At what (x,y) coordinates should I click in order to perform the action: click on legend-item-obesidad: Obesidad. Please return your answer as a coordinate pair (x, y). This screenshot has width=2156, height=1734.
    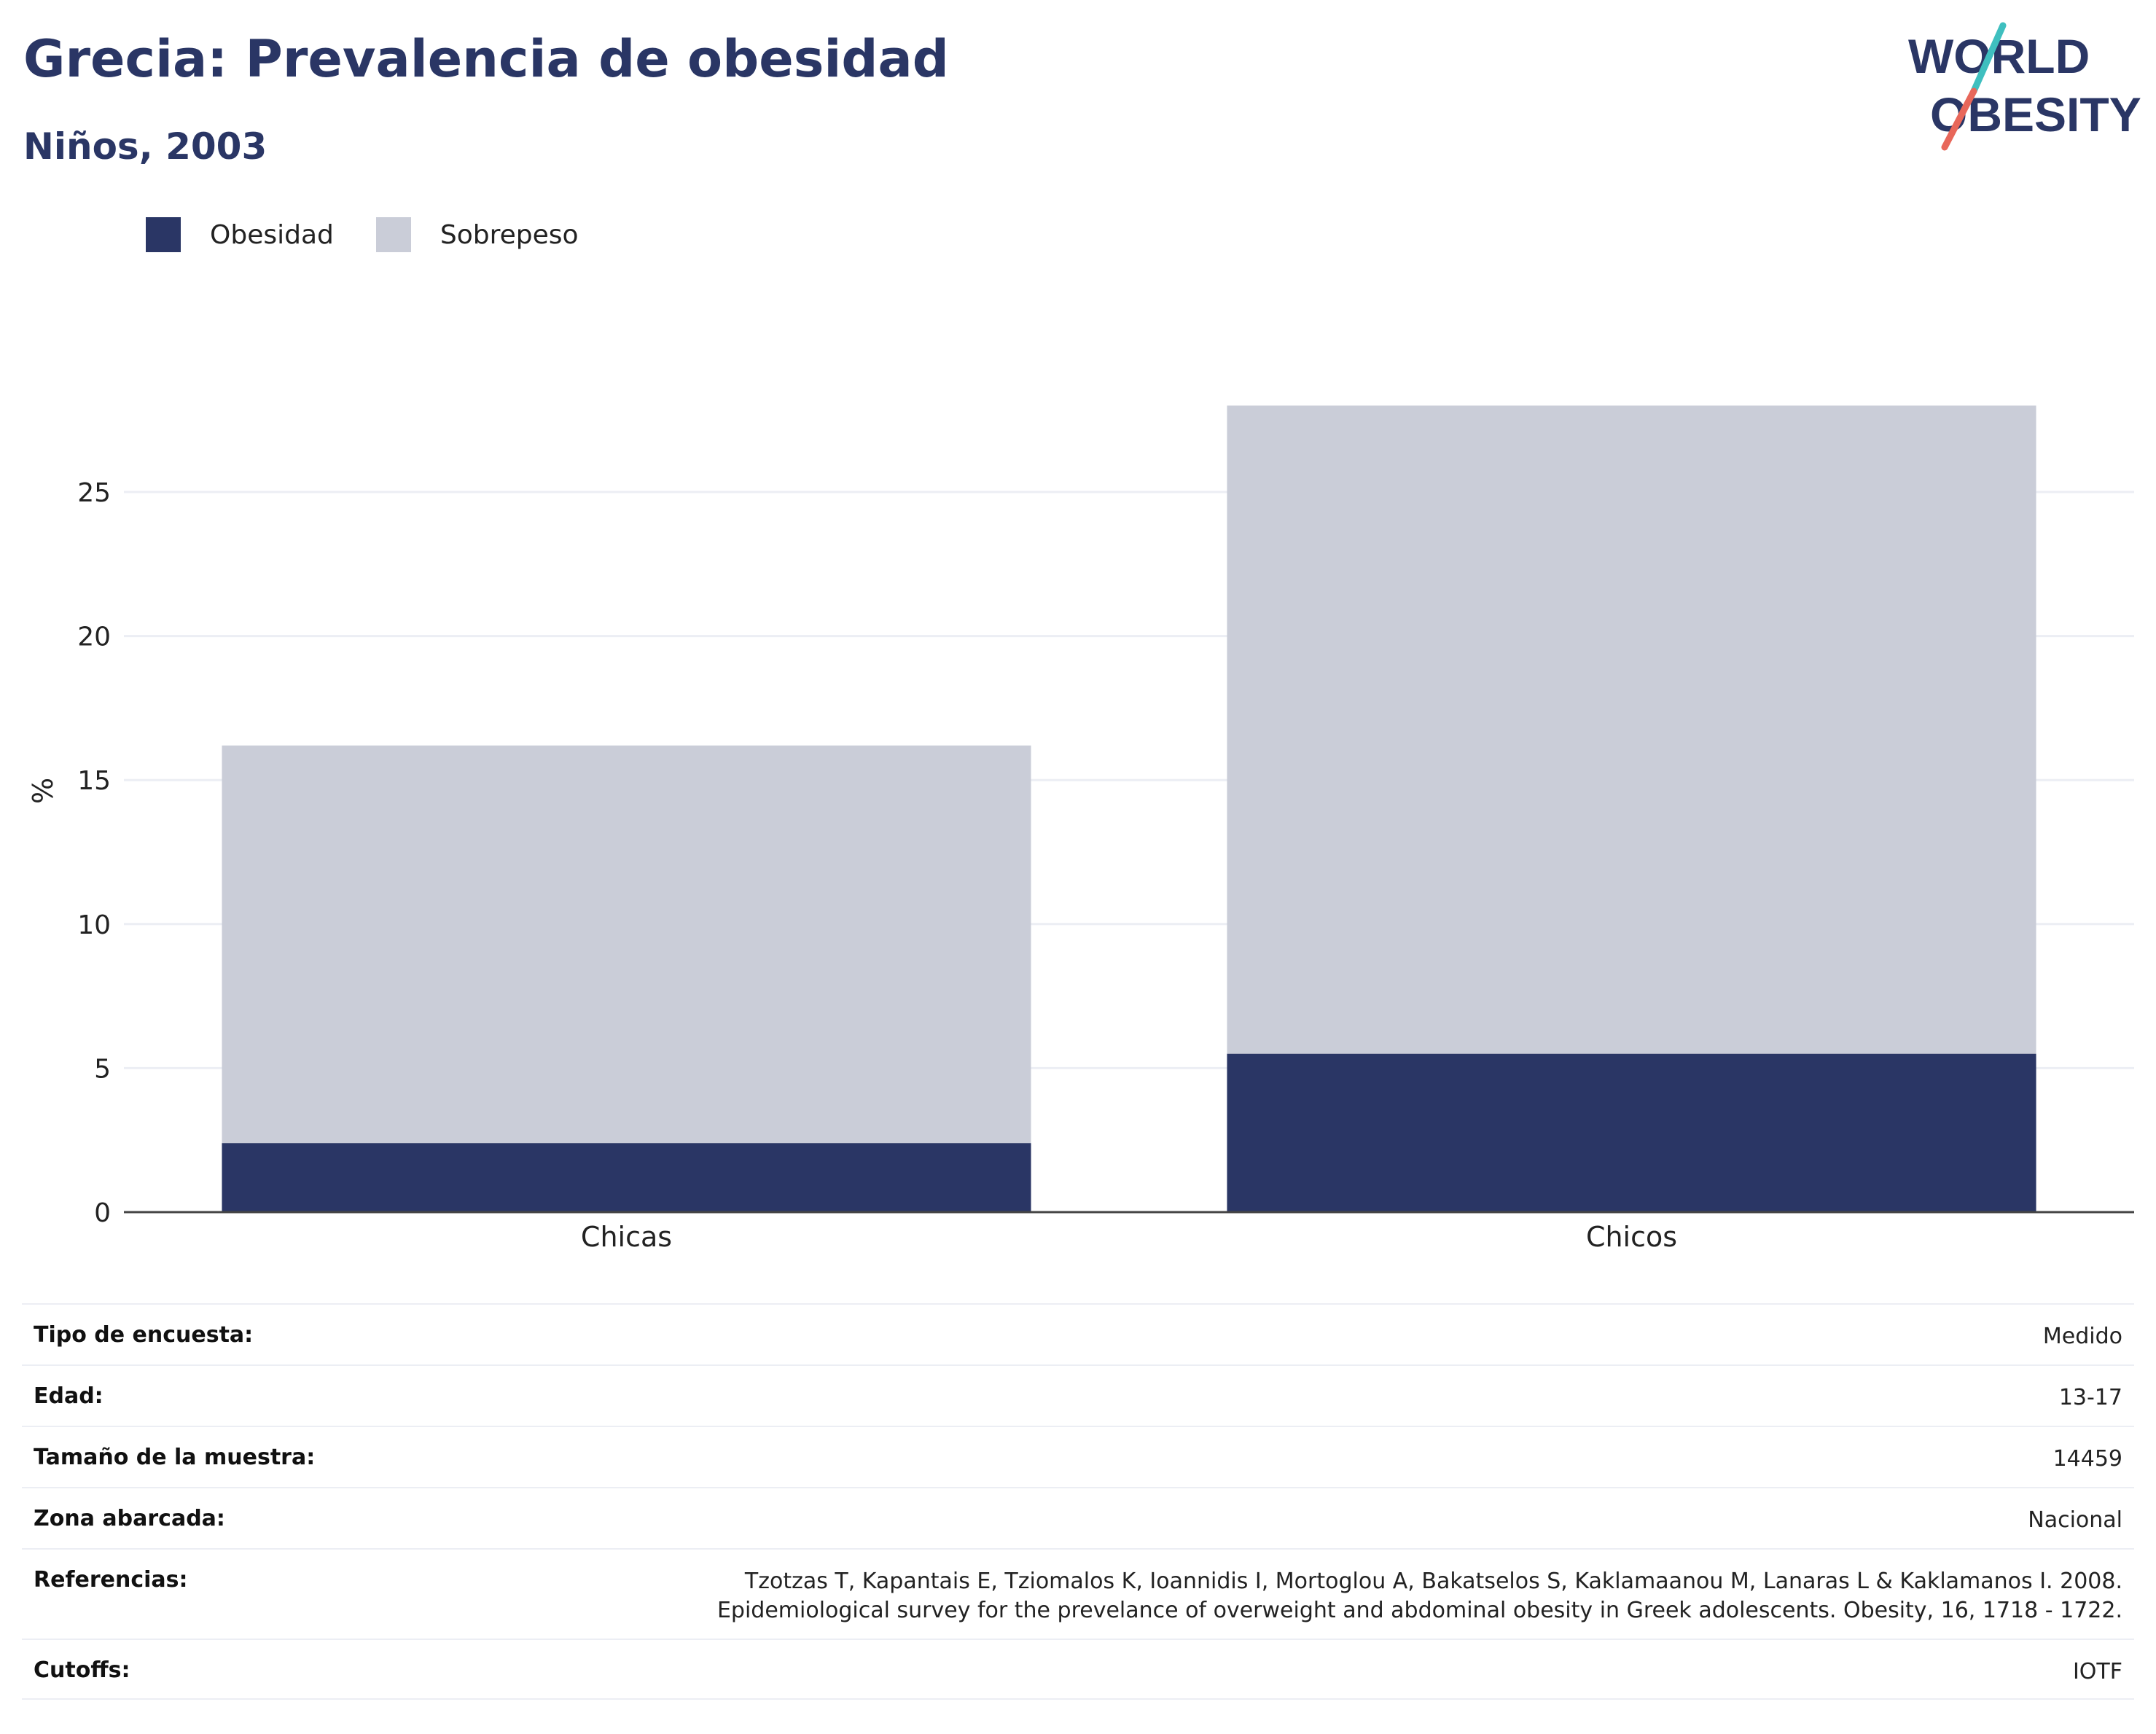
    Looking at the image, I should click on (240, 234).